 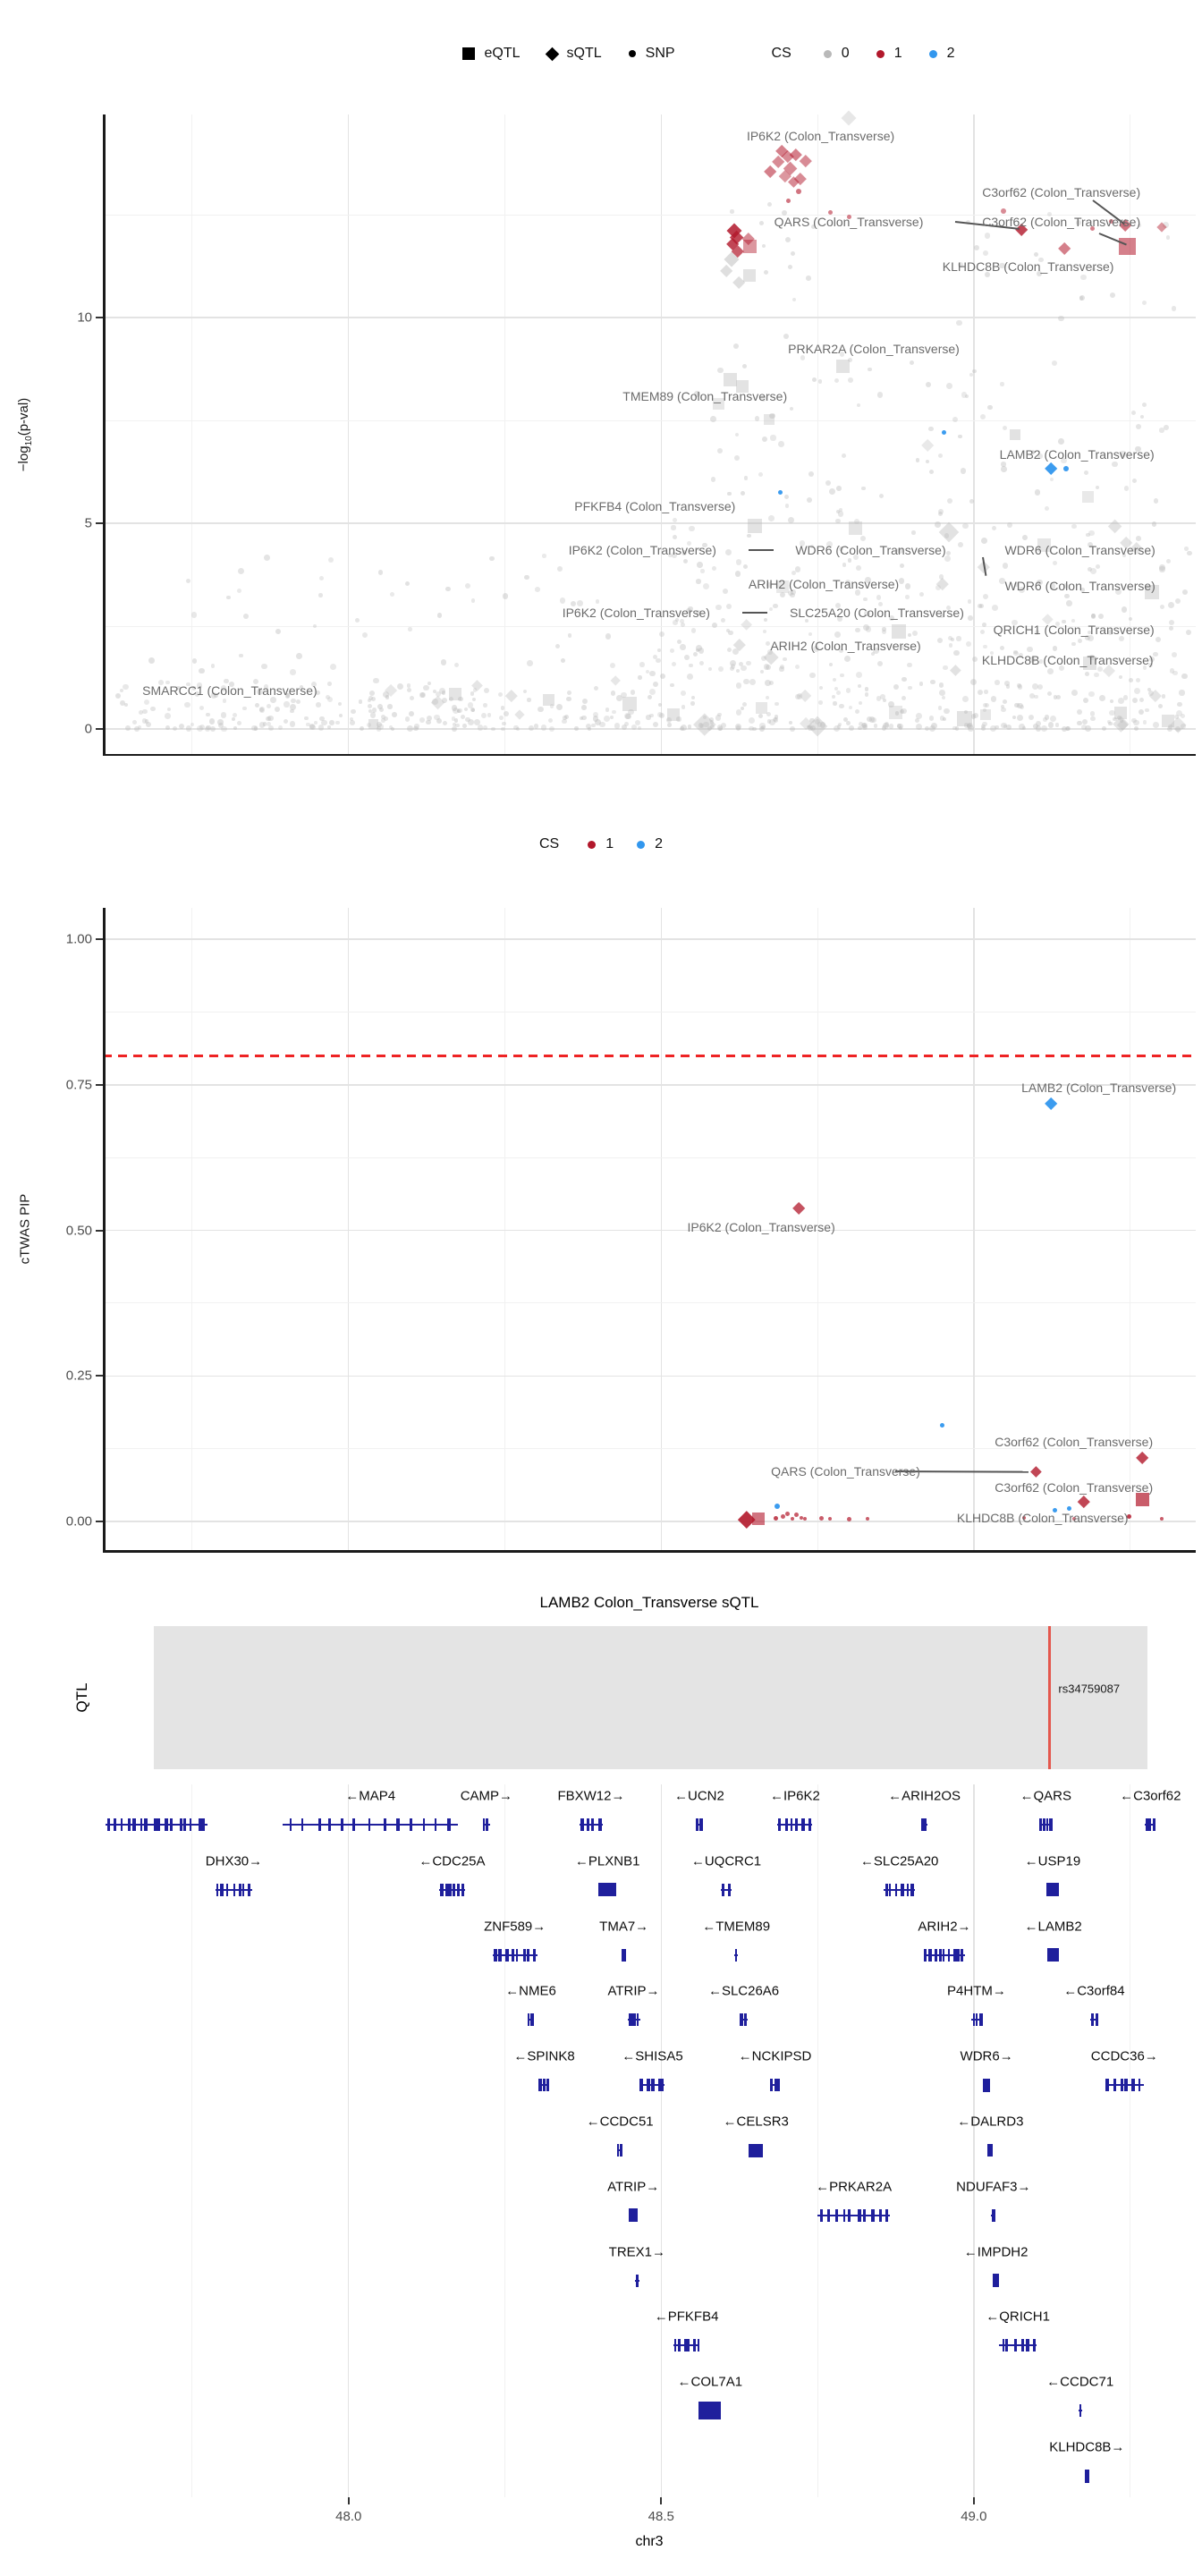 I want to click on legend-label-snp: SNP, so click(x=660, y=53).